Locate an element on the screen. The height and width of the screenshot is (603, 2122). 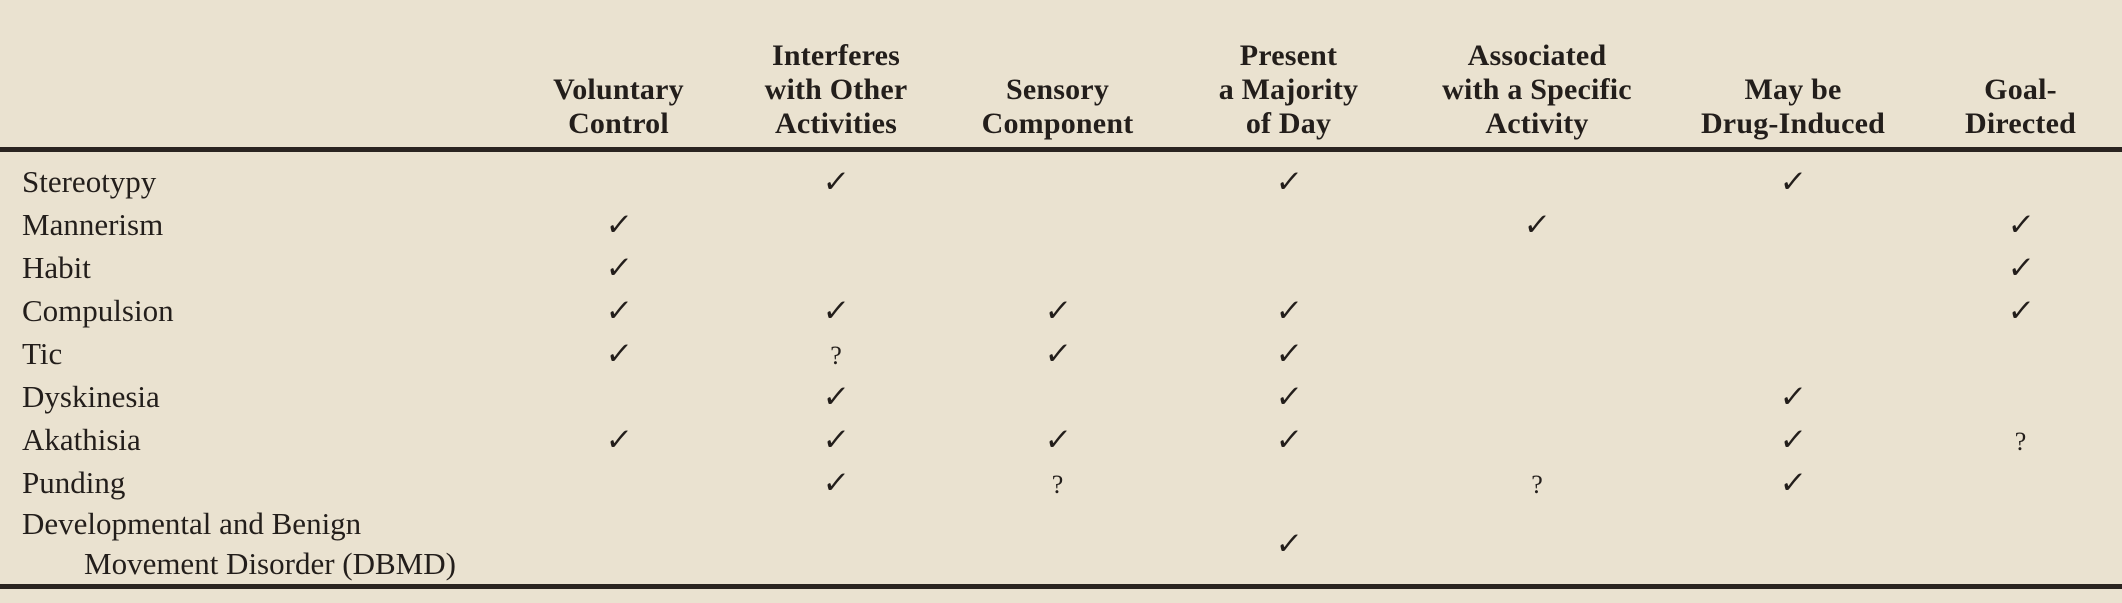
table-row: Tic ✓? ✓ ✓ is located at coordinates (1061, 353).